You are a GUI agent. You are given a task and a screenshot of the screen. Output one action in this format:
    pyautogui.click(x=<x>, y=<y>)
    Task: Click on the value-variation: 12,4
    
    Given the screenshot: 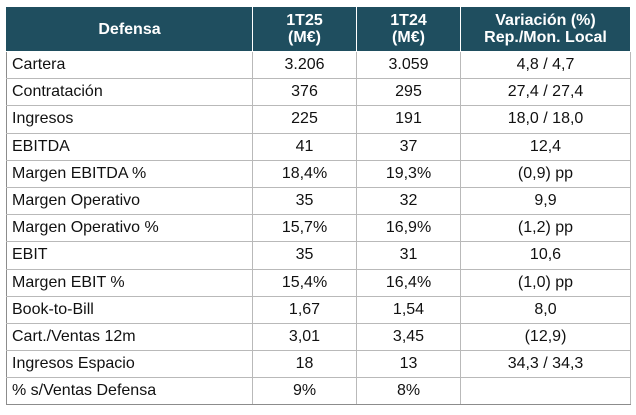 What is the action you would take?
    pyautogui.click(x=545, y=146)
    